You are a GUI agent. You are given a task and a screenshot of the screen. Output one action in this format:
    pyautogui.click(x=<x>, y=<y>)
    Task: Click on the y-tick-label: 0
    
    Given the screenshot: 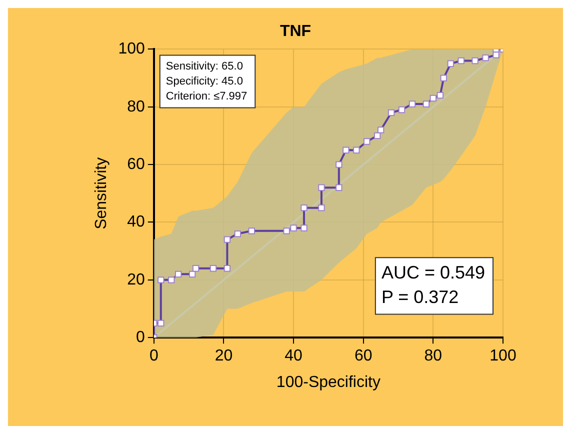 What is the action you would take?
    pyautogui.click(x=140, y=337)
    